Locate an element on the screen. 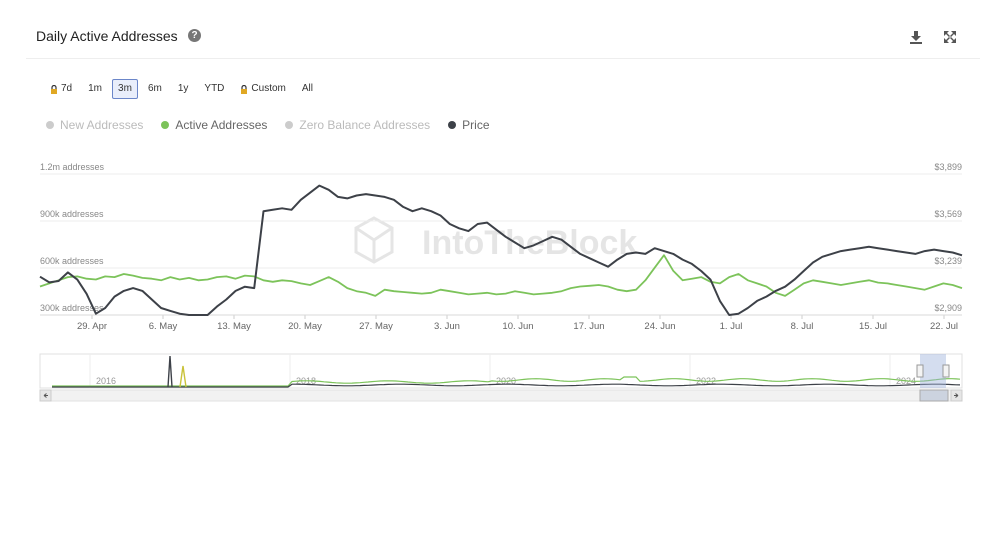 The height and width of the screenshot is (554, 984). range-button-label: Custom is located at coordinates (268, 88).